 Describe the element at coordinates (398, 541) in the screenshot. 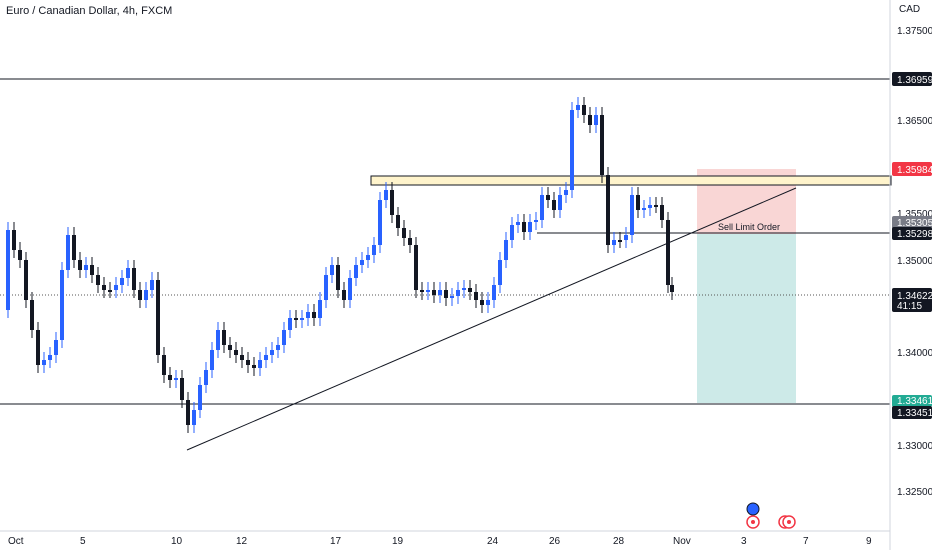

I see `date-tick: 19` at that location.